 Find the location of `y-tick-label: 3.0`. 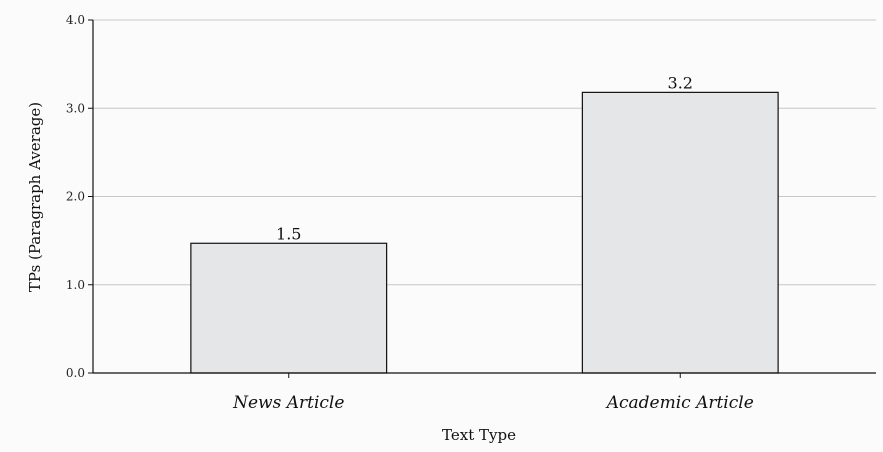

y-tick-label: 3.0 is located at coordinates (75, 108).